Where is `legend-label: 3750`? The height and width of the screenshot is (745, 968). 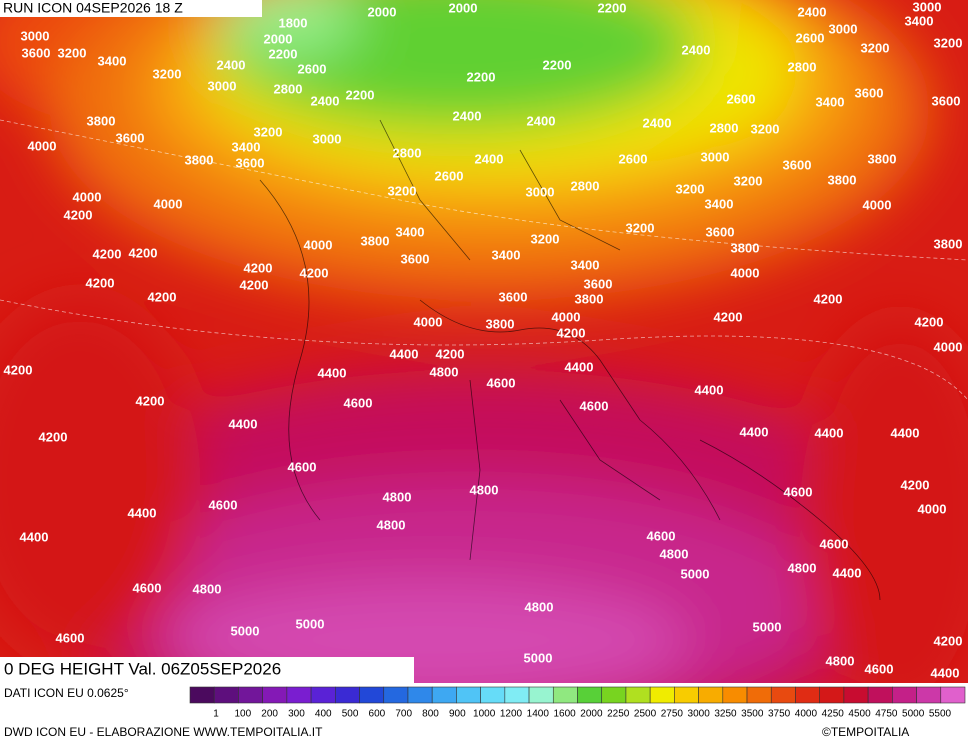
legend-label: 3750 is located at coordinates (779, 714).